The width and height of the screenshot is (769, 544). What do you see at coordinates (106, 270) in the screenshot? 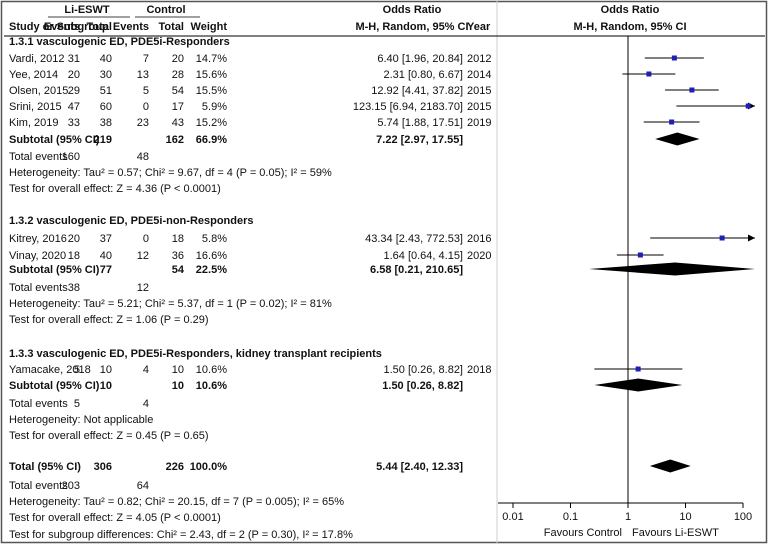
I see `subgroup-2-subtotal-total1: 77` at bounding box center [106, 270].